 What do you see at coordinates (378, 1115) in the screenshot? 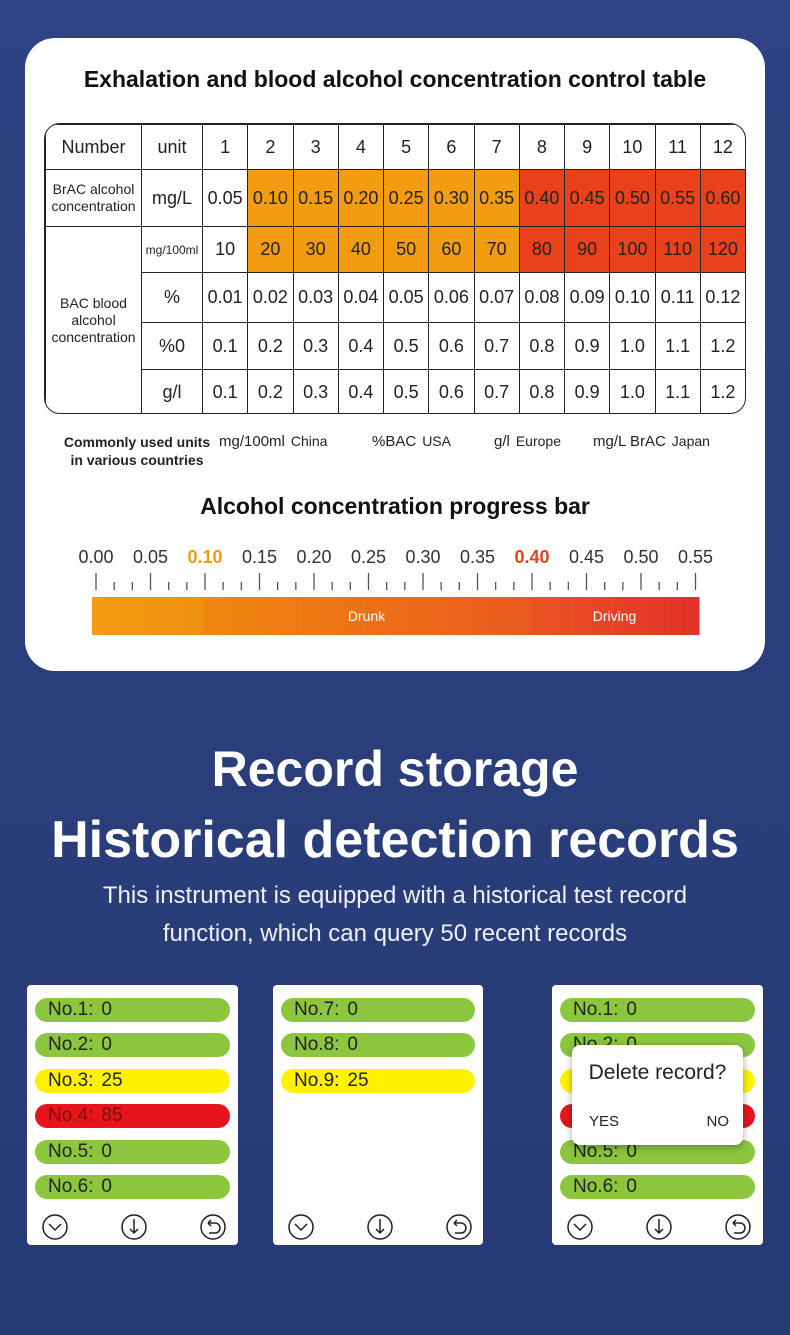
I see `device-screen: No.7: 0 No.8: 0 No.9: 25` at bounding box center [378, 1115].